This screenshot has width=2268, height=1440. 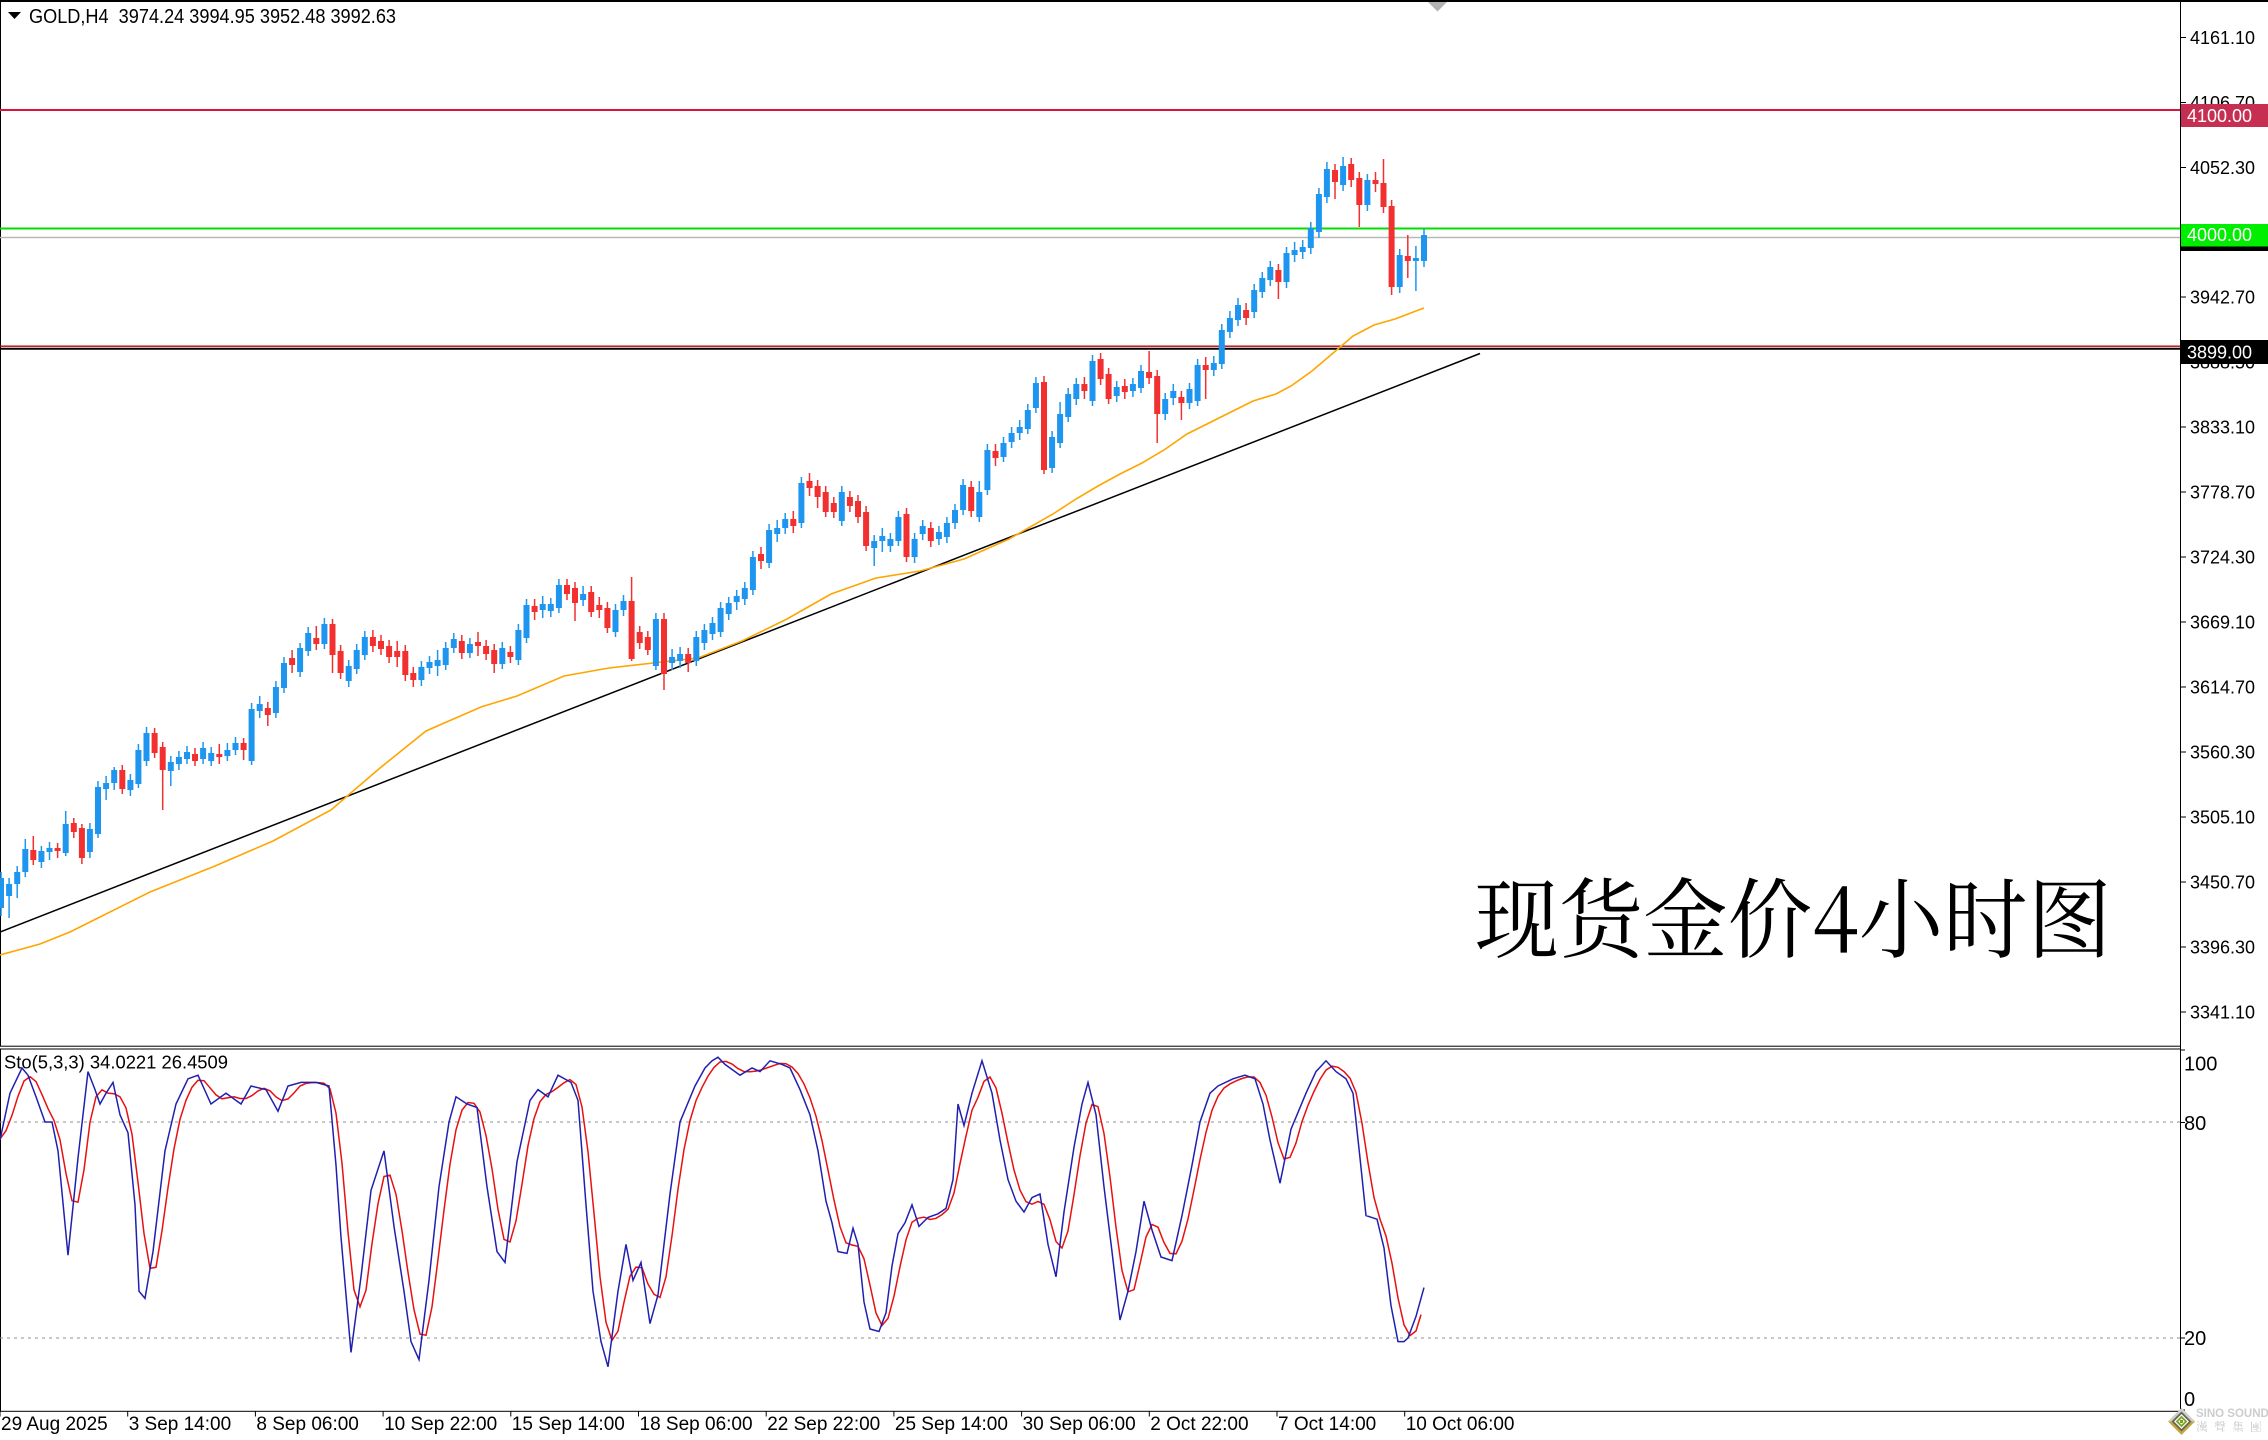 I want to click on svg-text: 10 Oct 06:00, so click(x=1460, y=1424).